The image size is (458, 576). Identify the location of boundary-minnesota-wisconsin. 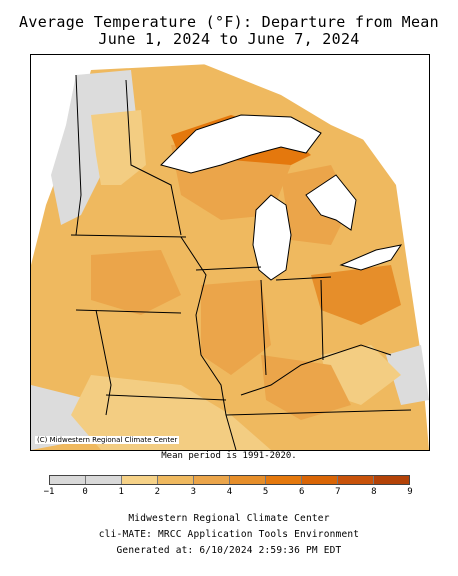
(153, 157).